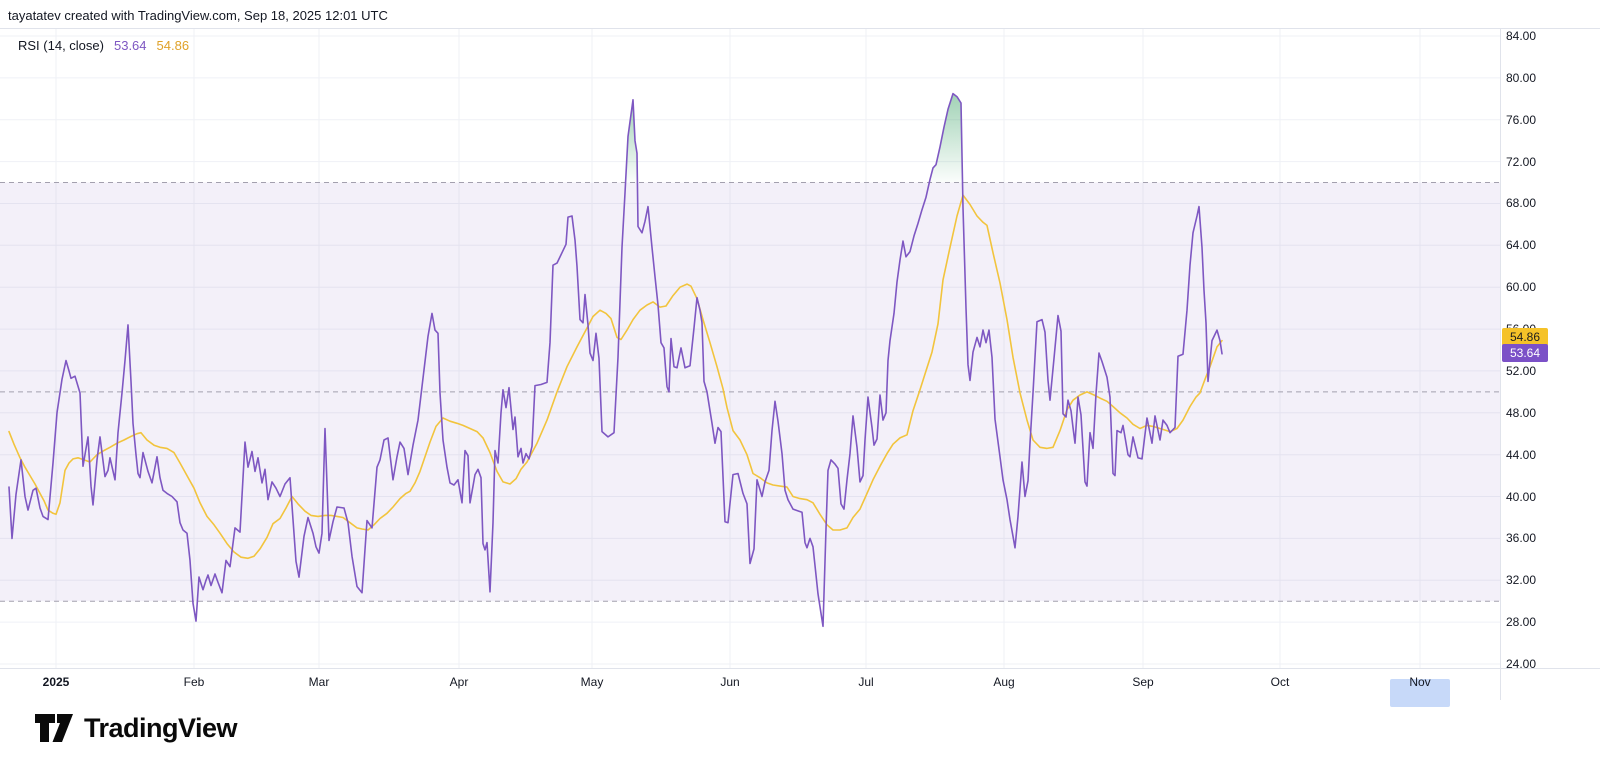 The image size is (1600, 778). What do you see at coordinates (1521, 622) in the screenshot?
I see `price-tick-label: 28.00` at bounding box center [1521, 622].